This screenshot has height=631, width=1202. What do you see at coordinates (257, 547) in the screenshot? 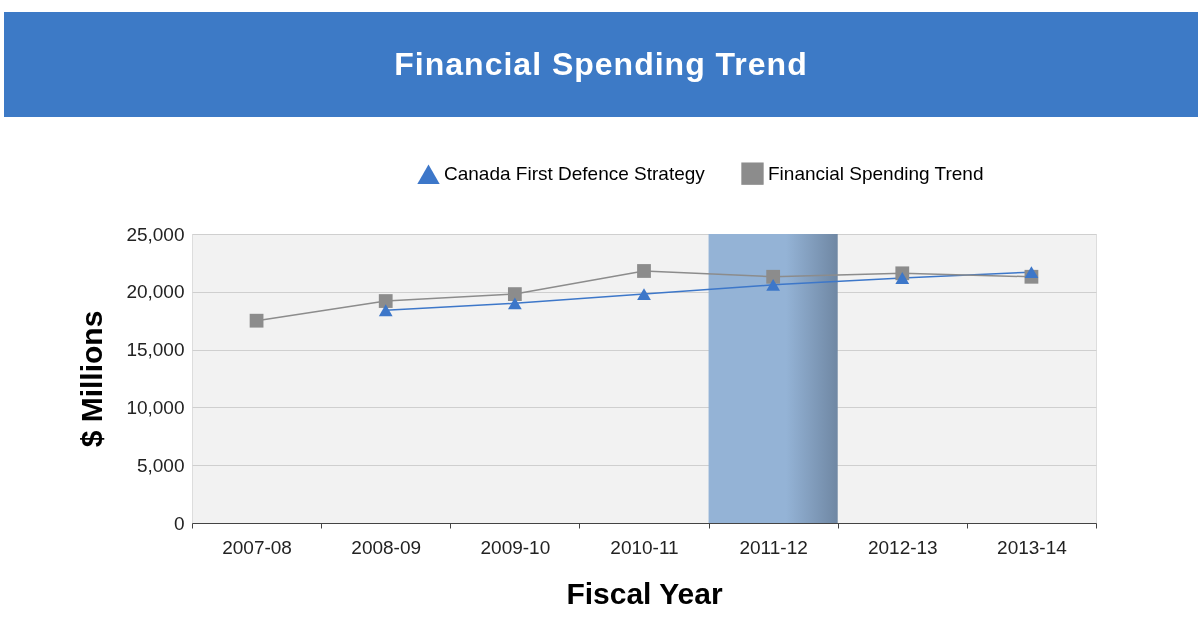
I see `x-tick-label: 2007-08` at bounding box center [257, 547].